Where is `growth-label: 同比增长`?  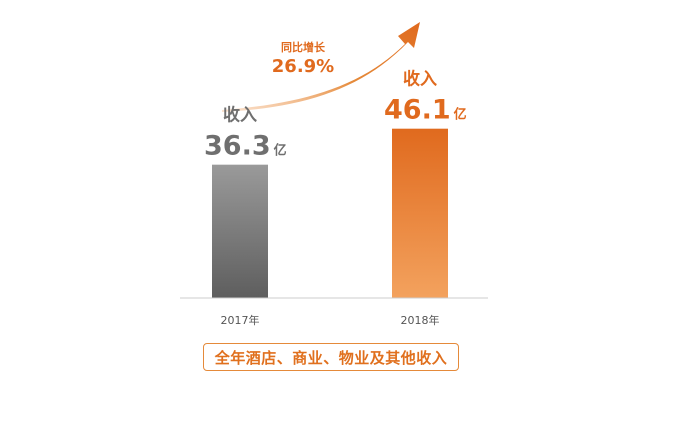 growth-label: 同比增长 is located at coordinates (303, 47).